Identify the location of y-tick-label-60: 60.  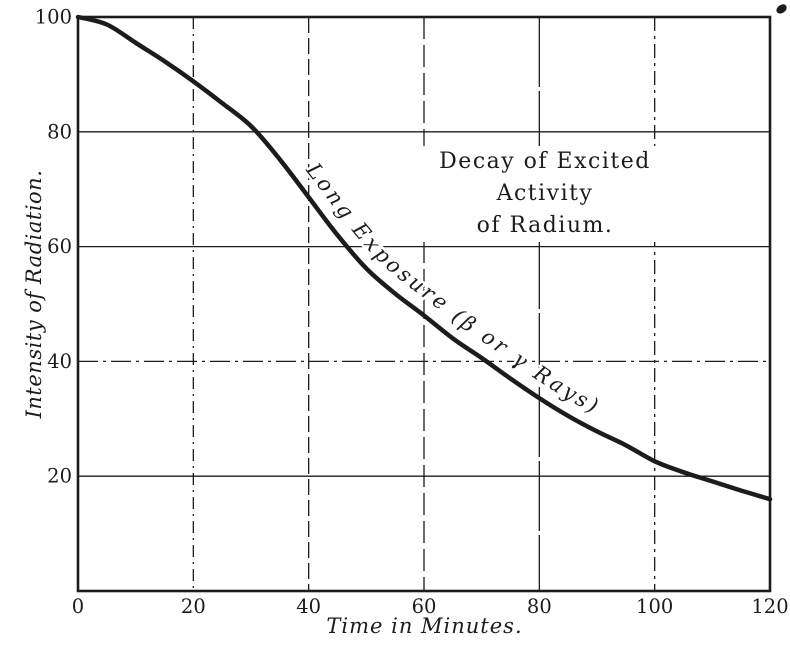
(59, 246).